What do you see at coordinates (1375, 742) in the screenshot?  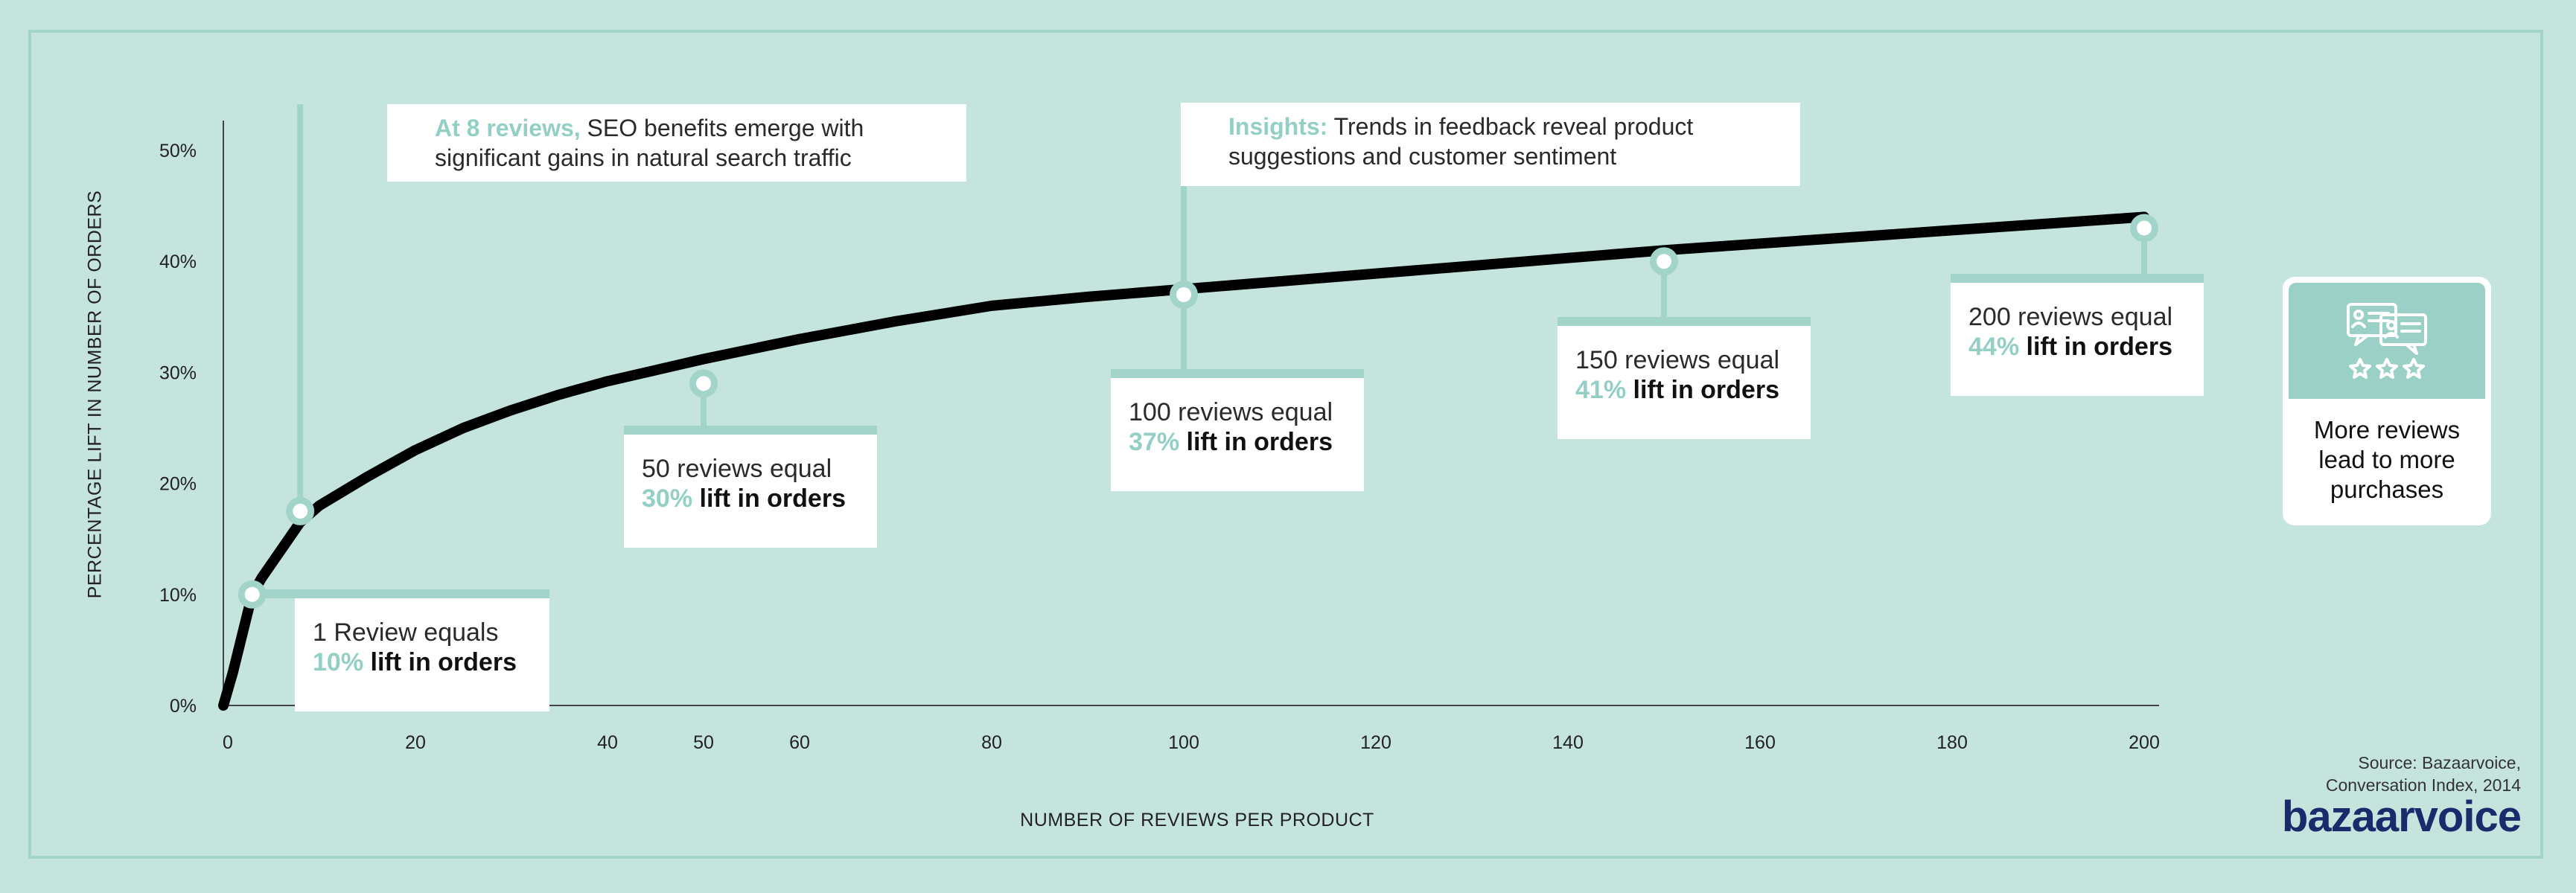 I see `x-tick-label: 120` at bounding box center [1375, 742].